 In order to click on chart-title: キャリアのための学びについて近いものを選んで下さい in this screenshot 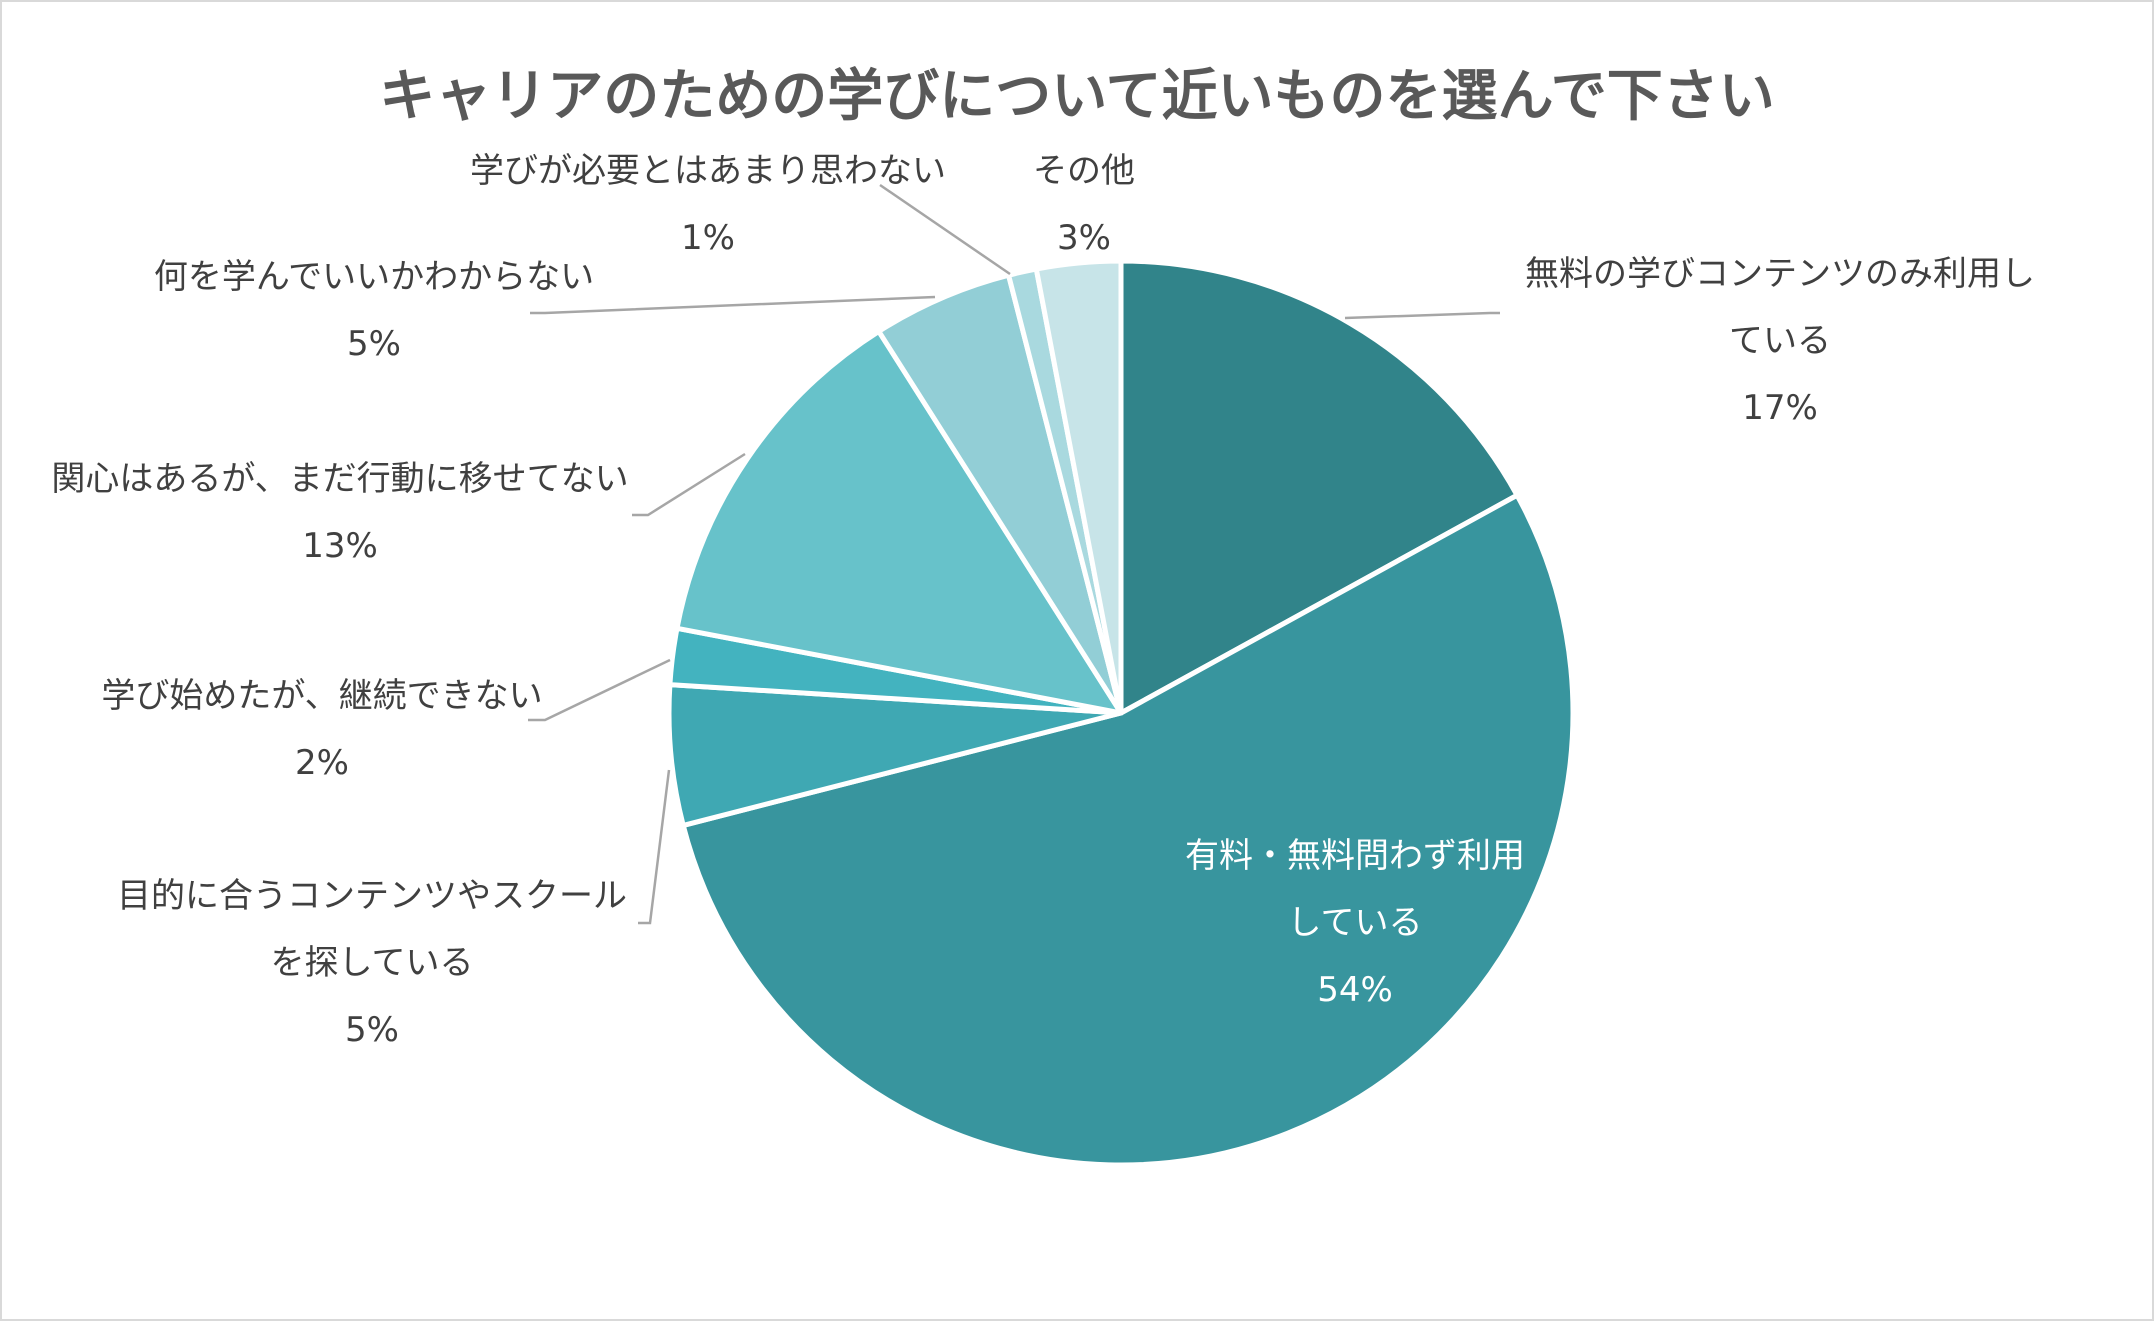, I will do `click(1077, 96)`.